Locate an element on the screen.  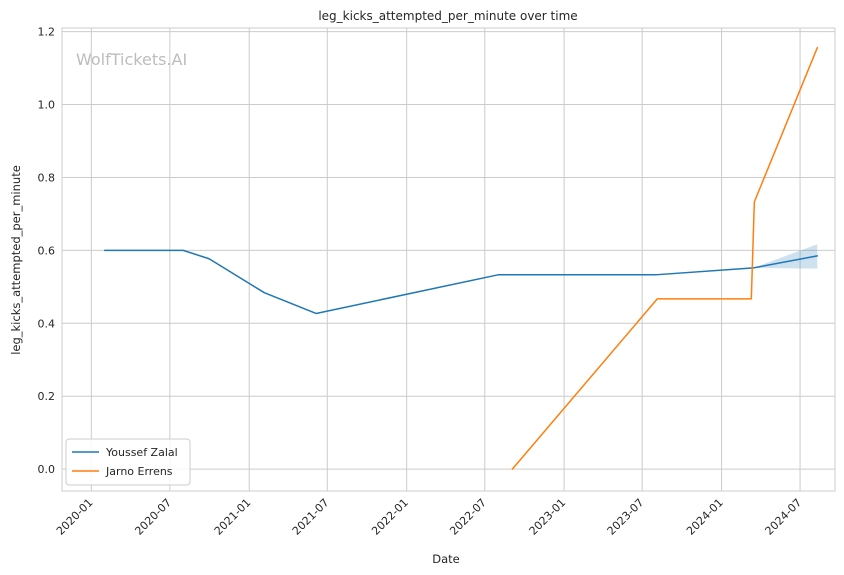
x-tick-label: 2022-01 is located at coordinates (390, 517).